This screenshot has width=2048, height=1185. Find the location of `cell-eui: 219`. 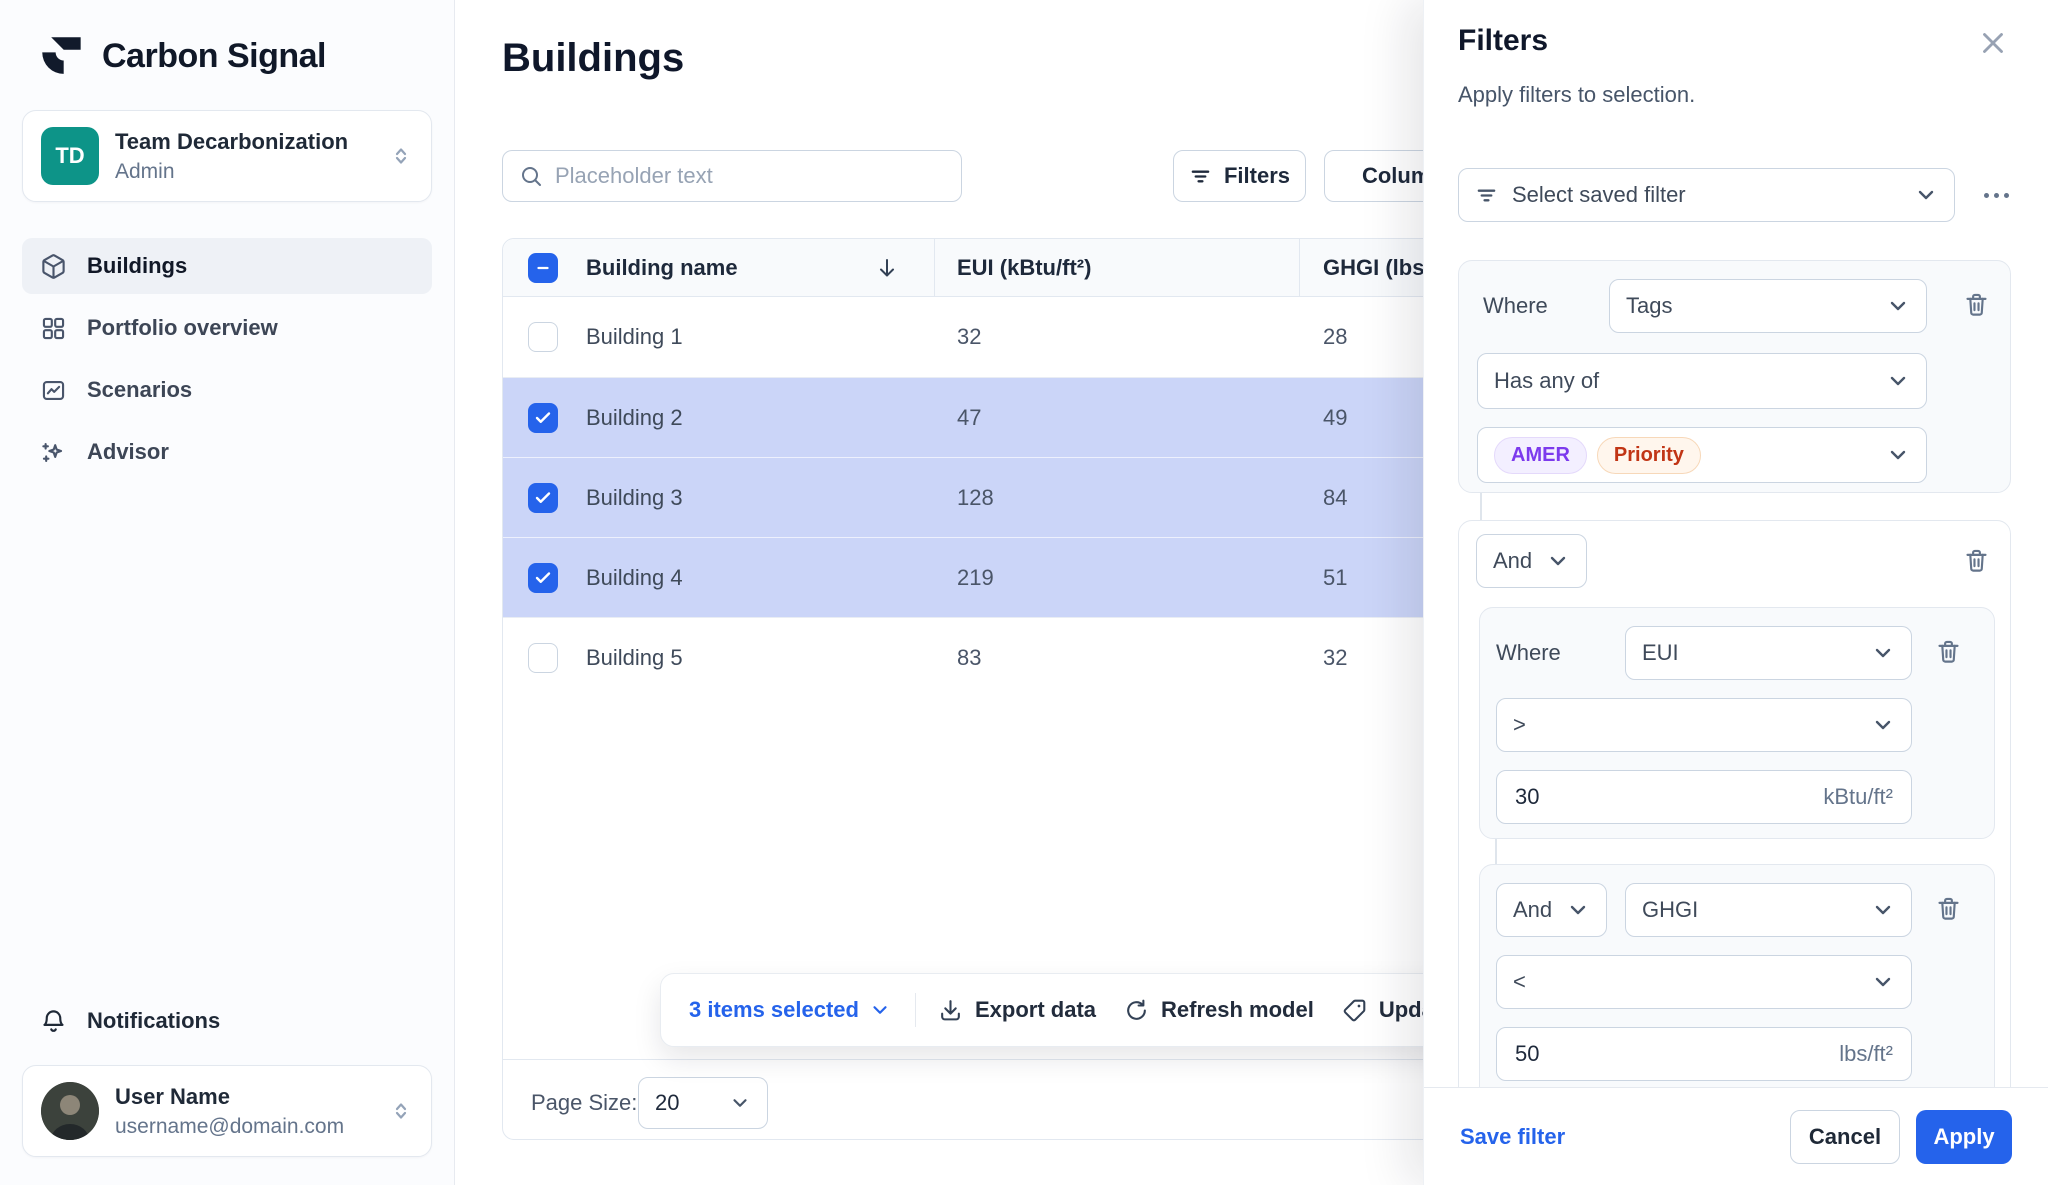

cell-eui: 219 is located at coordinates (975, 577).